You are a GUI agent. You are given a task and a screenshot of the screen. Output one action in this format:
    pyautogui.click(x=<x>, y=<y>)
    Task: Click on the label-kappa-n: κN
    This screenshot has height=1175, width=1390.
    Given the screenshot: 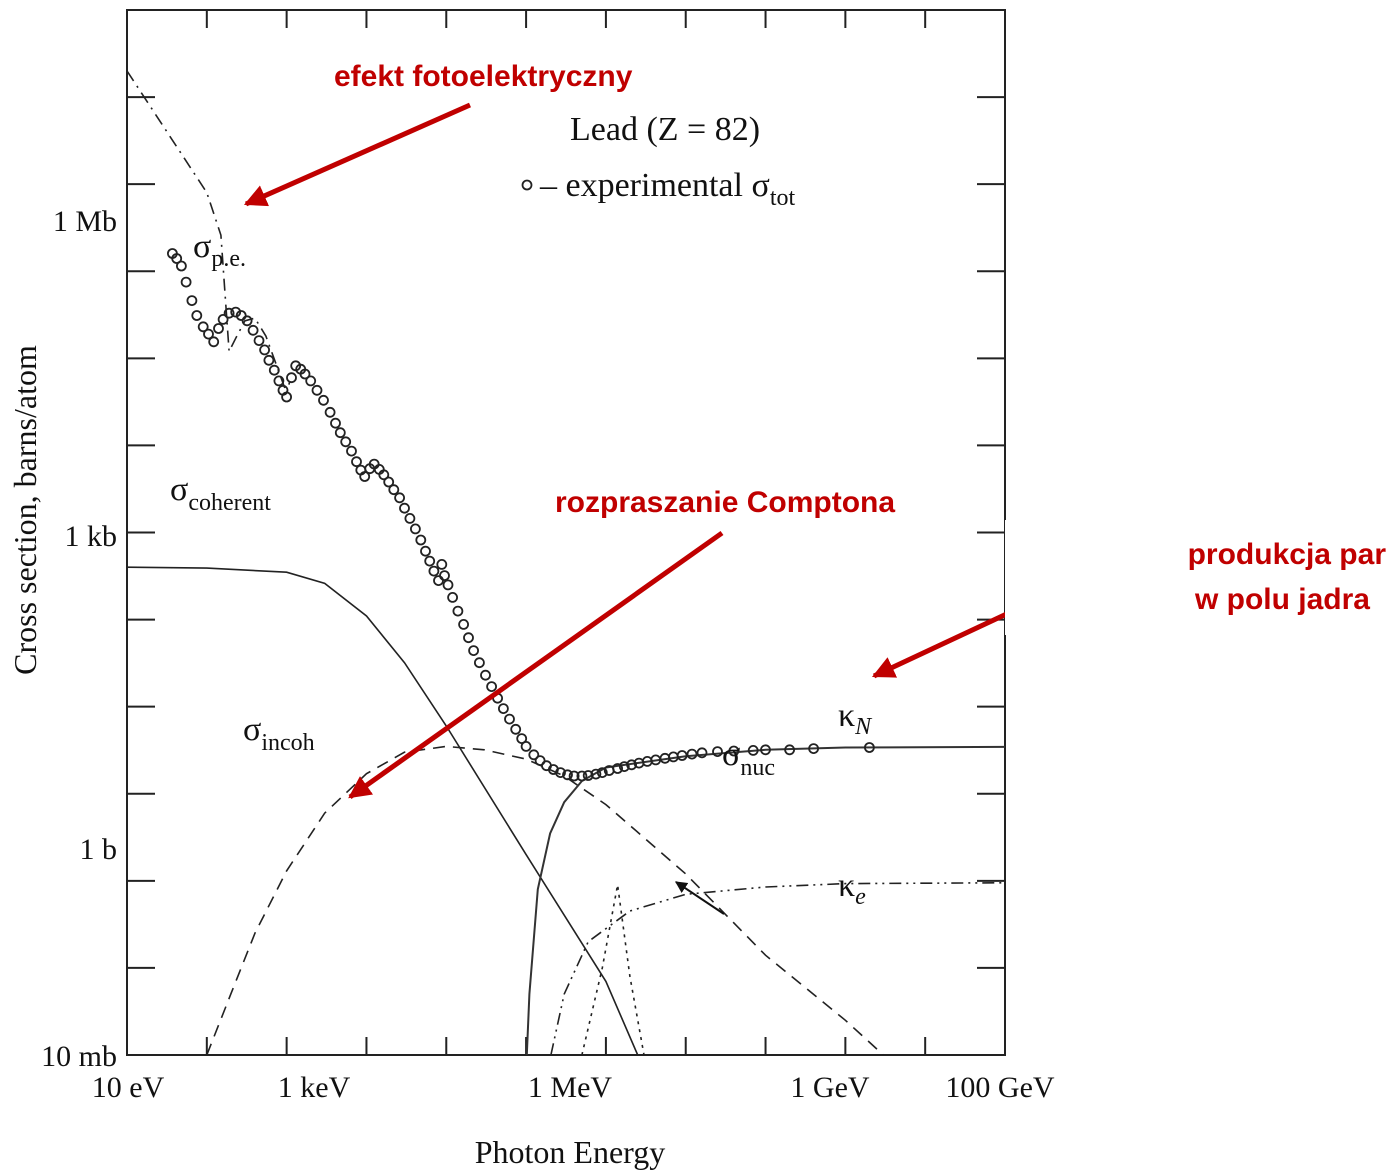 What is the action you would take?
    pyautogui.click(x=855, y=718)
    